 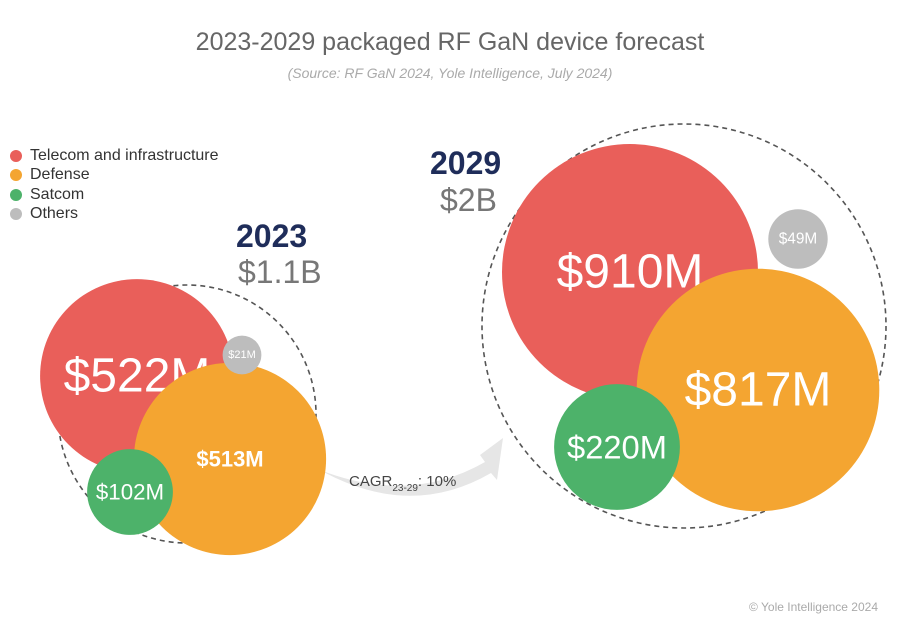 I want to click on cagr-label: CAGR23-29: 10%, so click(x=402, y=483).